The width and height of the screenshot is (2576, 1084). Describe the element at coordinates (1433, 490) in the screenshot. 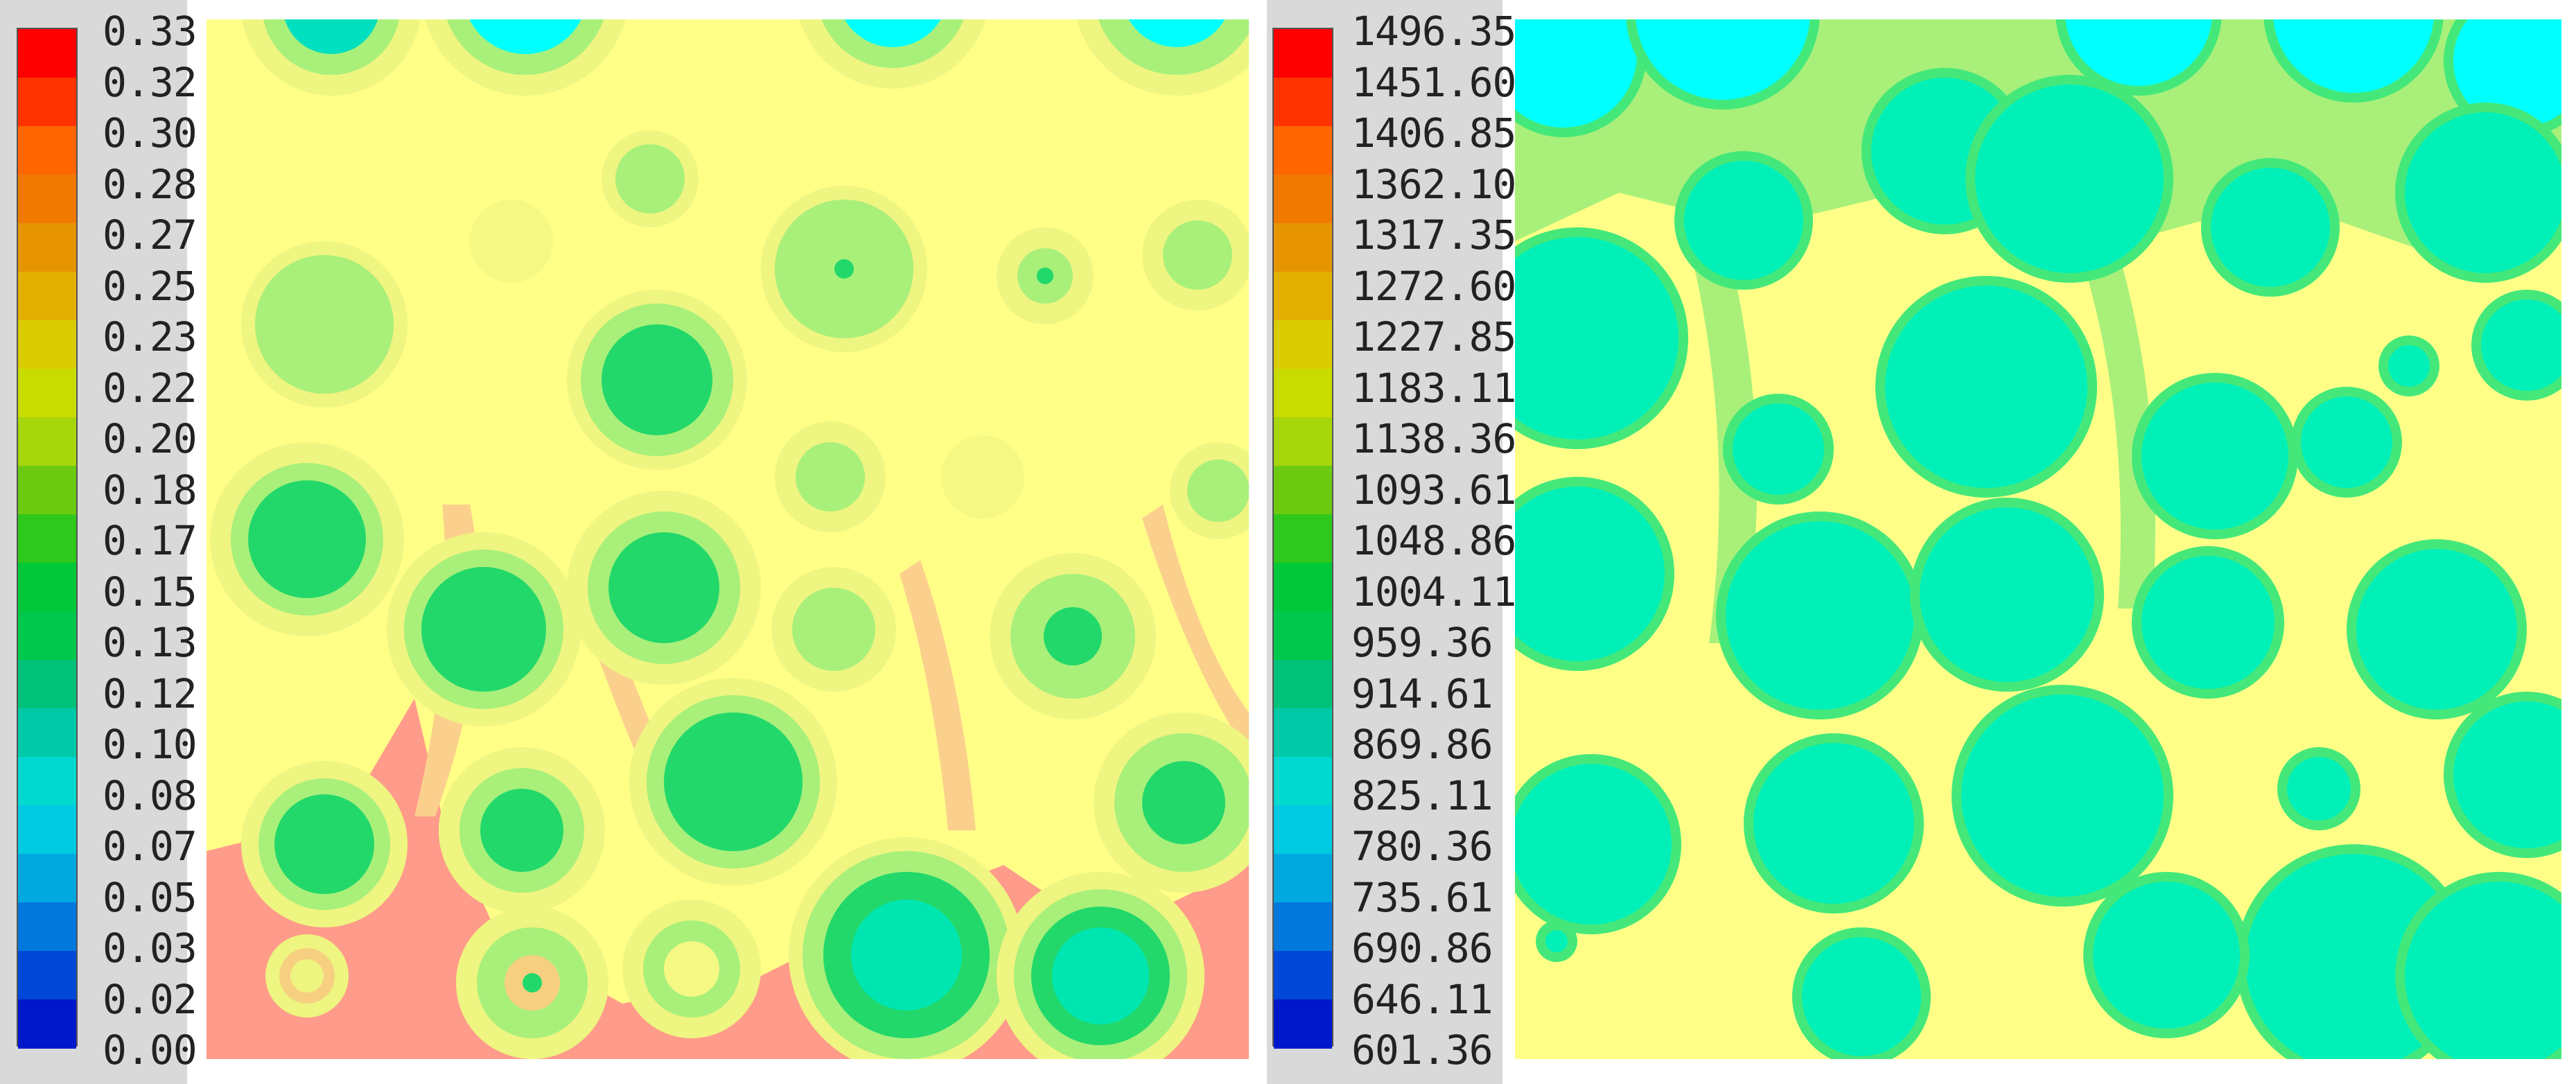

I see `colorbar-tick-label: 1093.61` at that location.